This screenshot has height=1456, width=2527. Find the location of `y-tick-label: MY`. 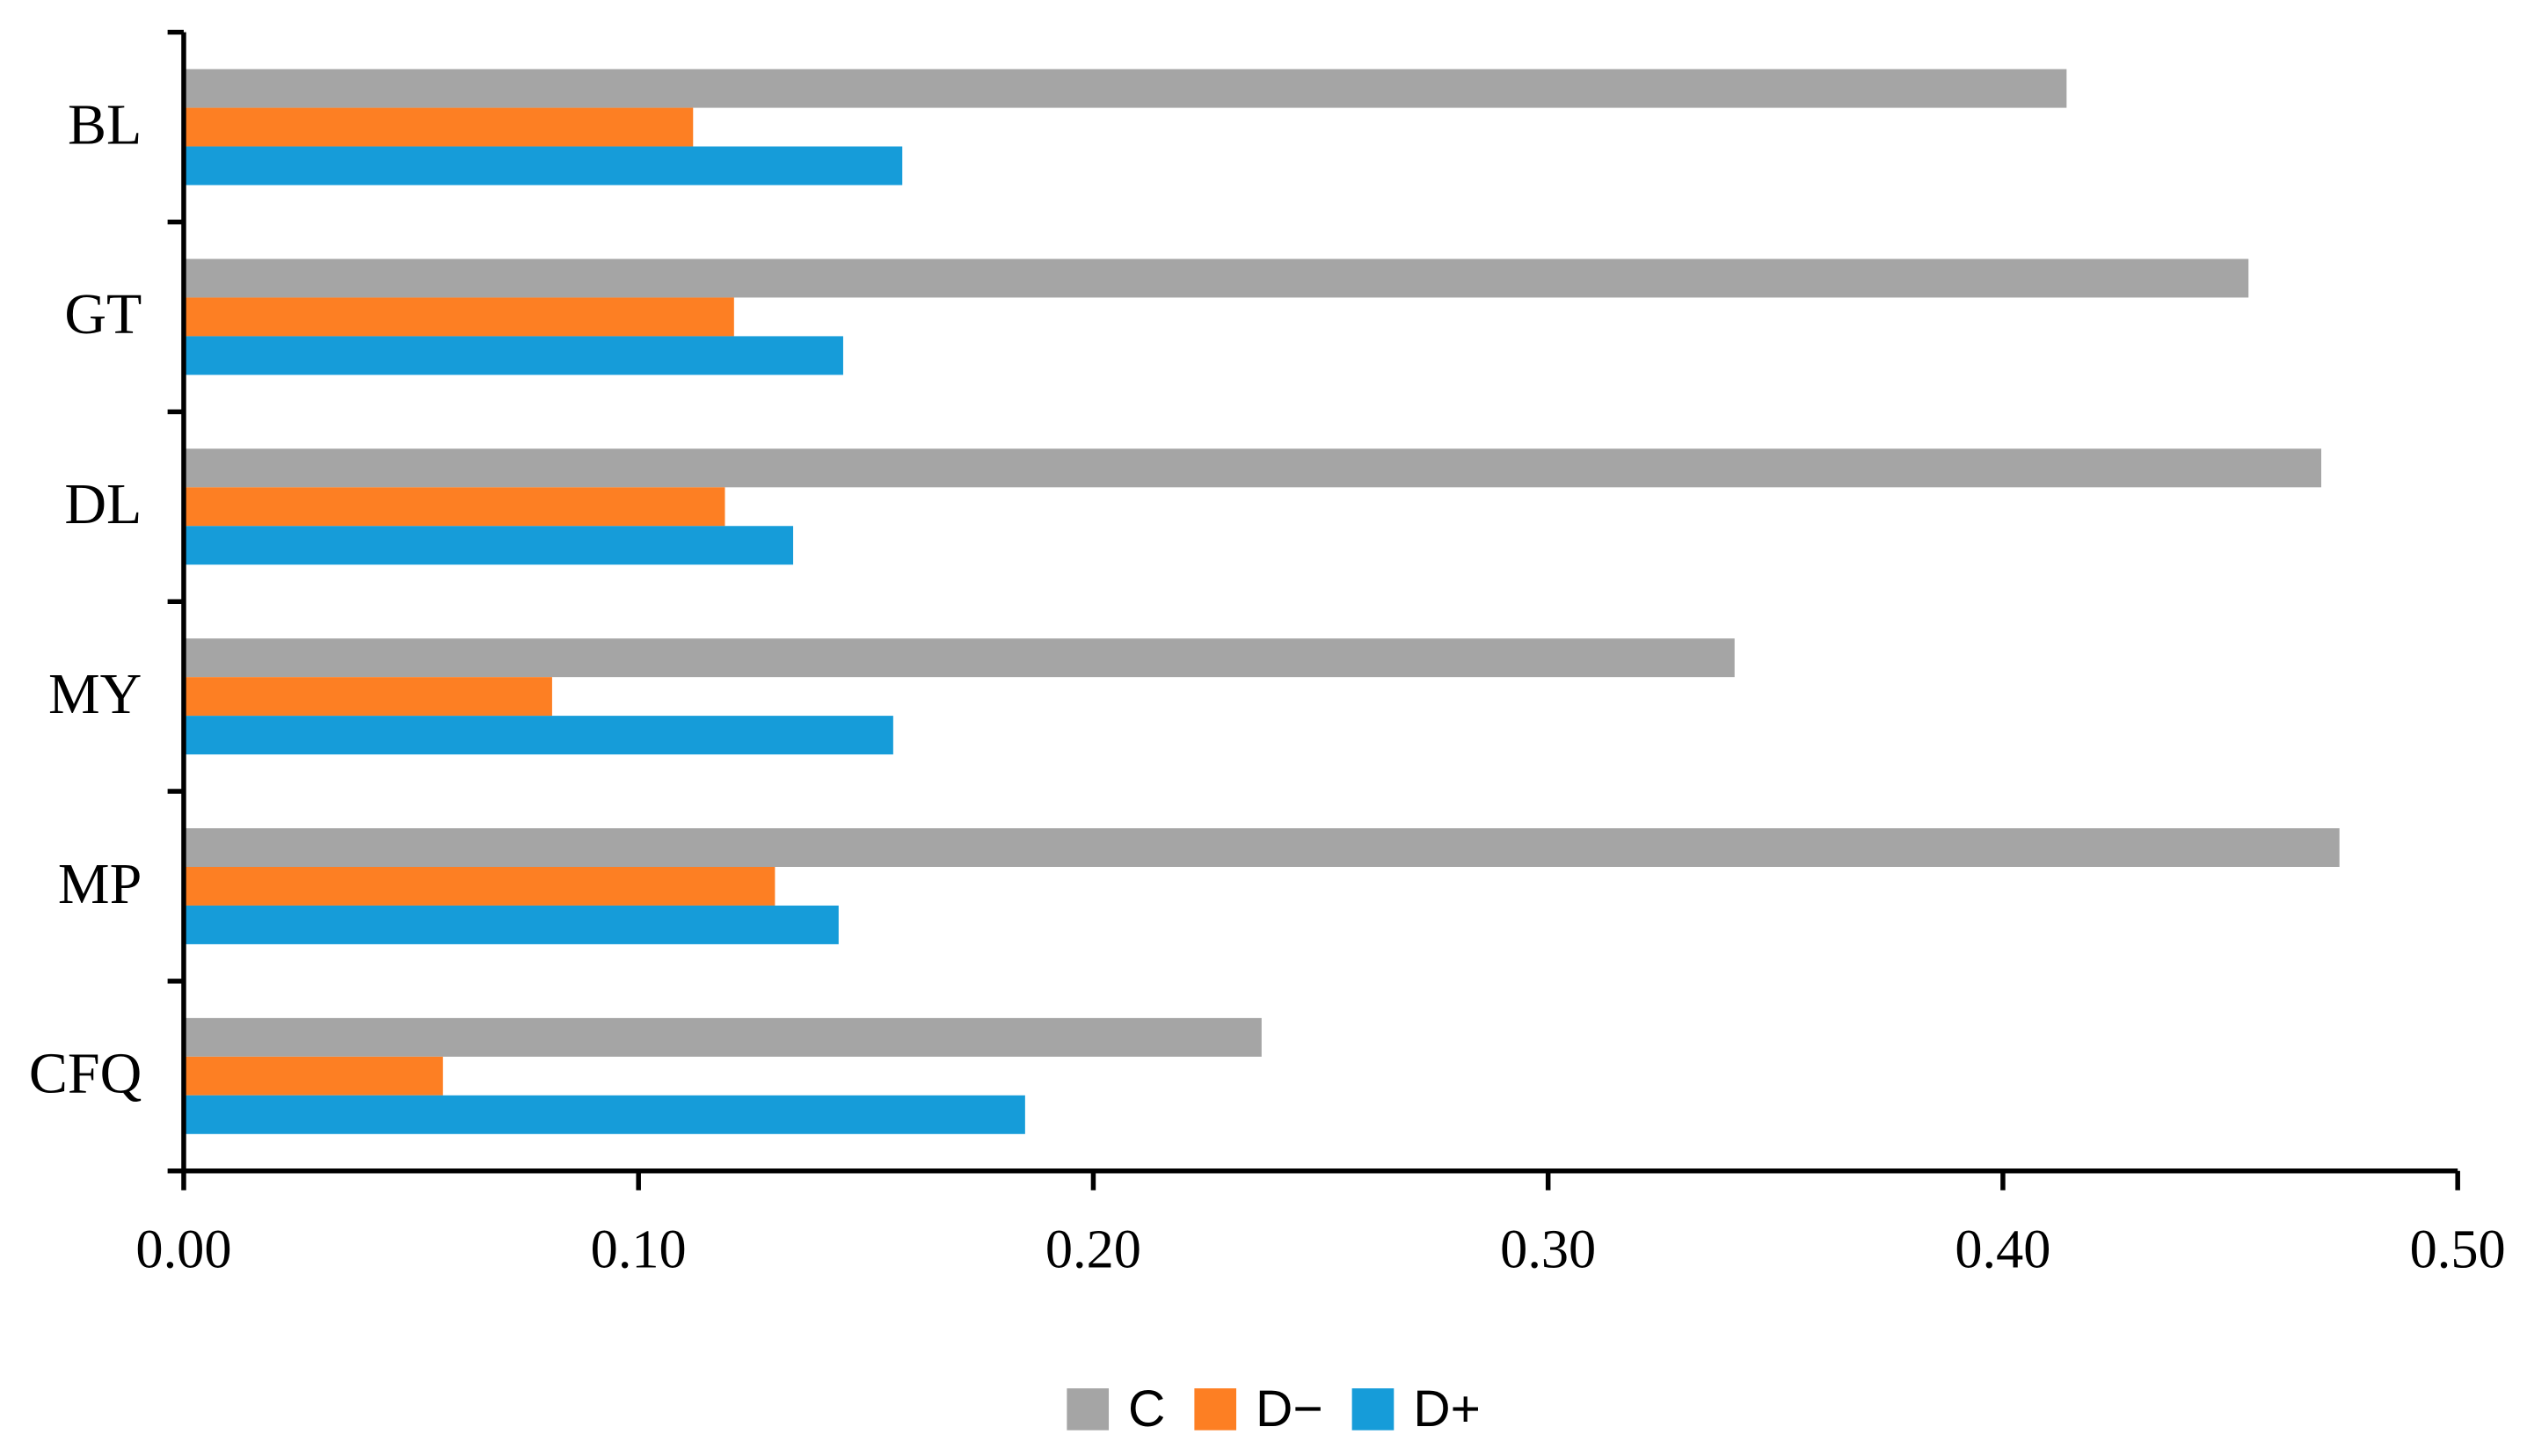

y-tick-label: MY is located at coordinates (95, 694).